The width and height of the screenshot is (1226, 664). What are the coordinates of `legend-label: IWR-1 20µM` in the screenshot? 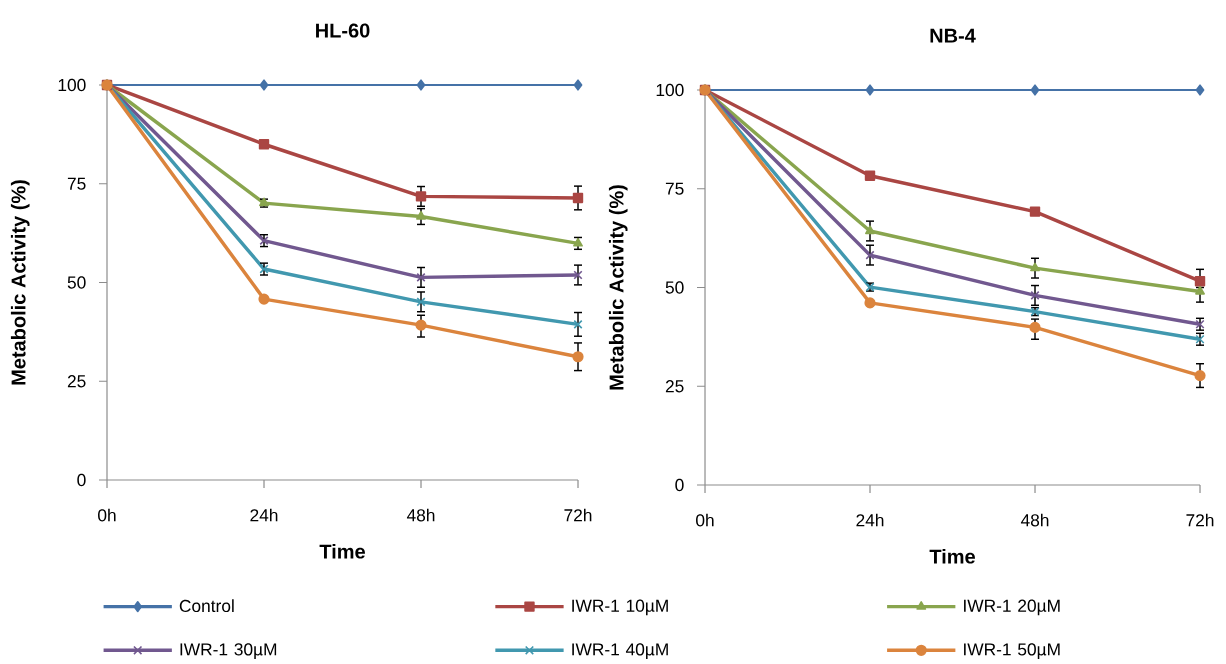 It's located at (1012, 607).